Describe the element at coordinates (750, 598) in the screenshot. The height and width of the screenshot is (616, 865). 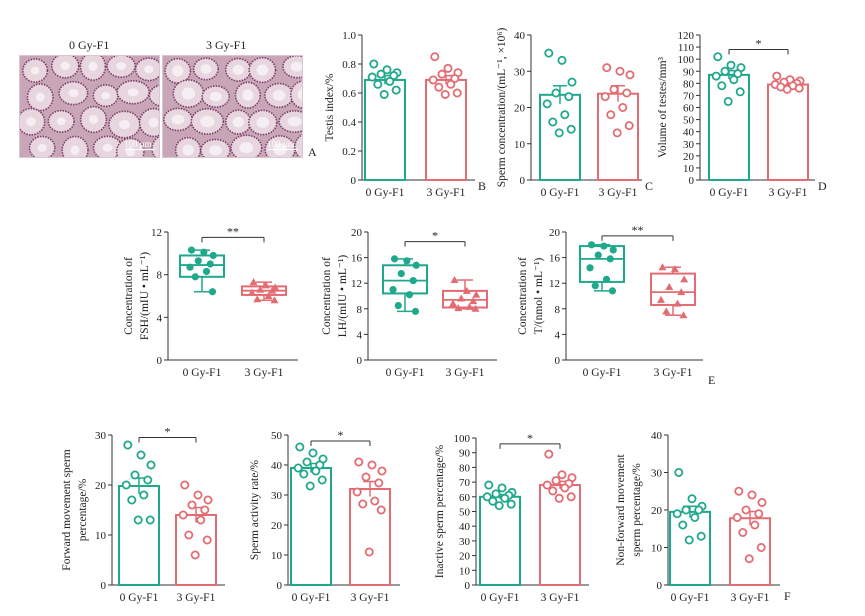
I see `x-tick-label-f4: 3 Gy-F1` at that location.